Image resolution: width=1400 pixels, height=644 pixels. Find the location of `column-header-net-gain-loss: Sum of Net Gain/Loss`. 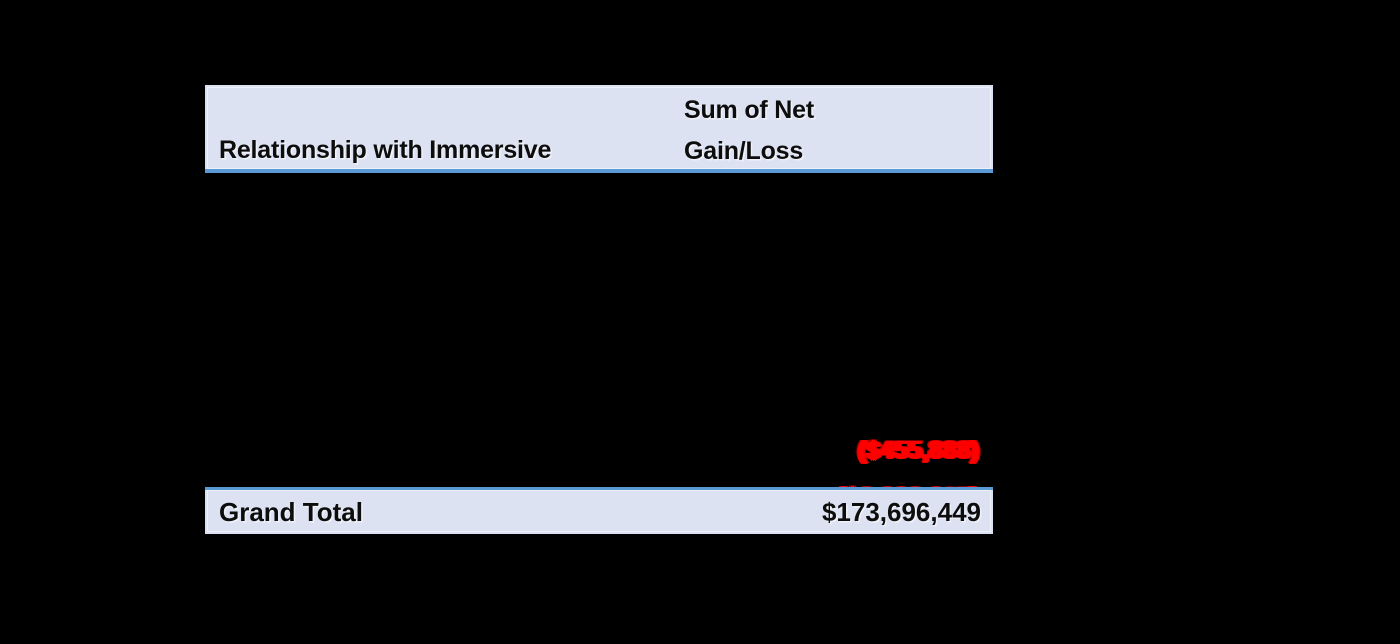

column-header-net-gain-loss: Sum of Net Gain/Loss is located at coordinates (749, 130).